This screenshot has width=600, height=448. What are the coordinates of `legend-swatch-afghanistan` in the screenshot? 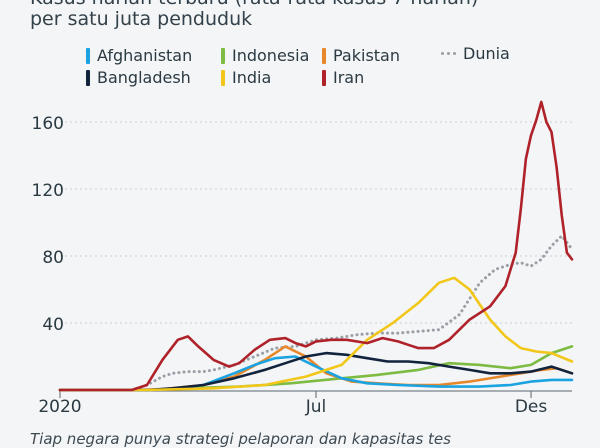 It's located at (88, 55).